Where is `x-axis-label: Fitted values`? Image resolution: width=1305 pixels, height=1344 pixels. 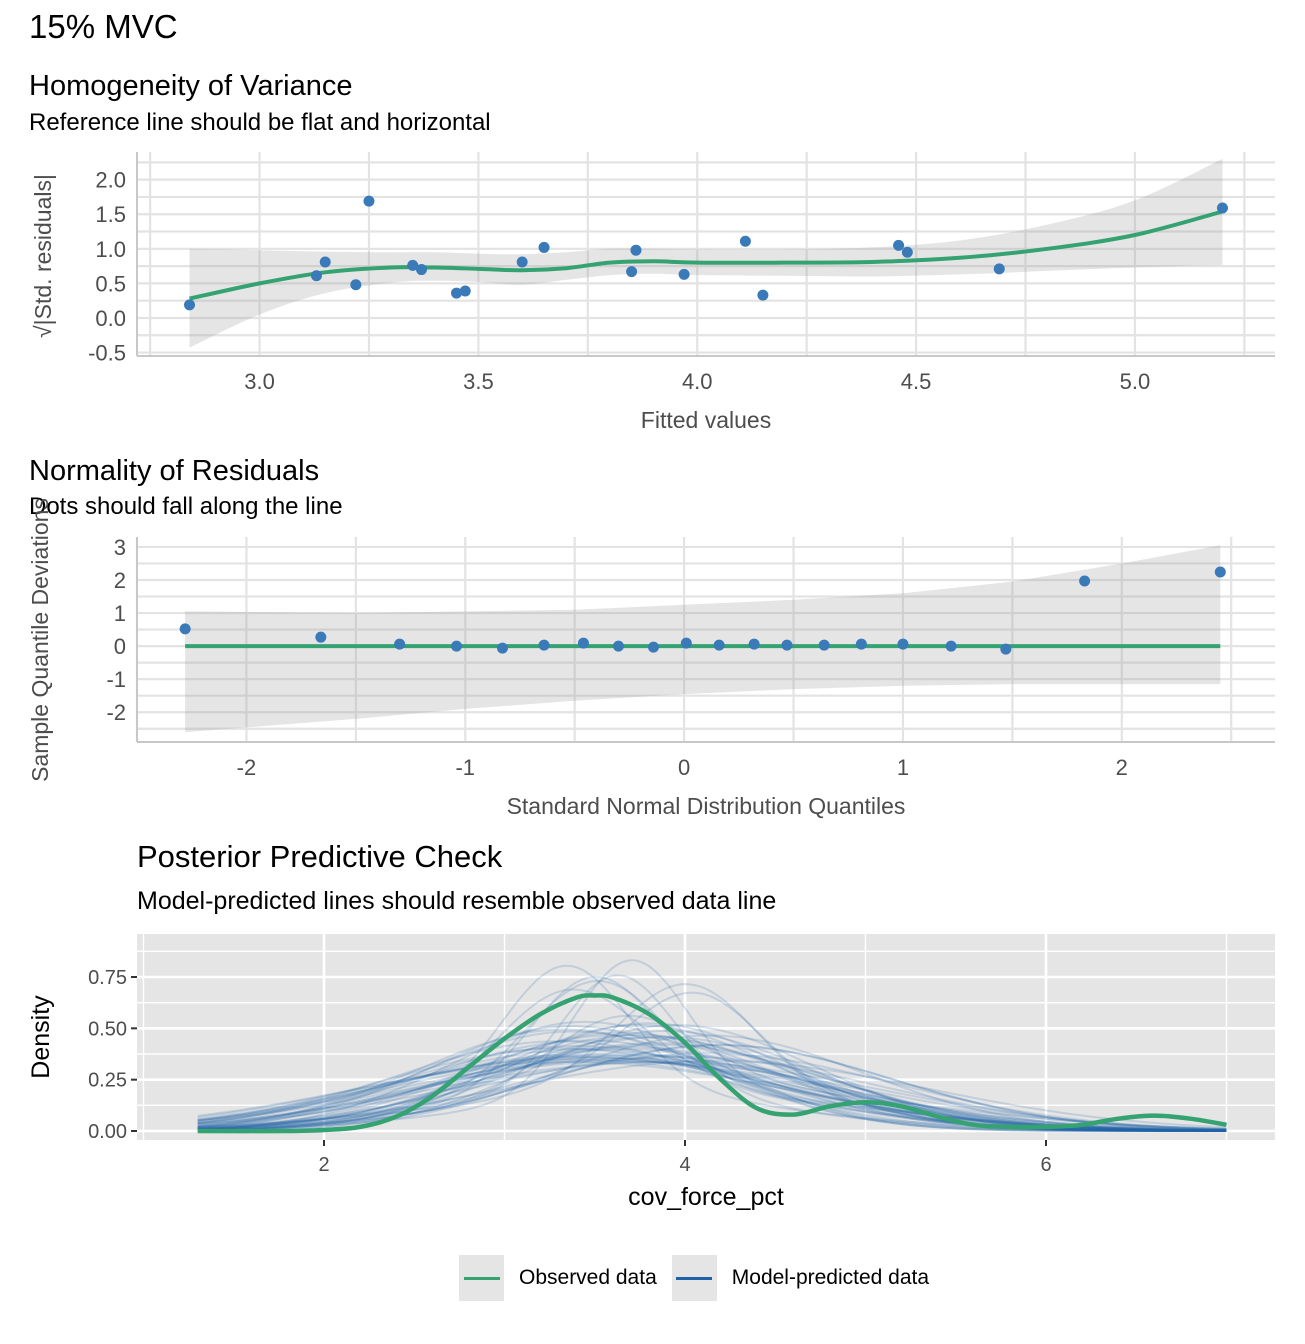
x-axis-label: Fitted values is located at coordinates (706, 420).